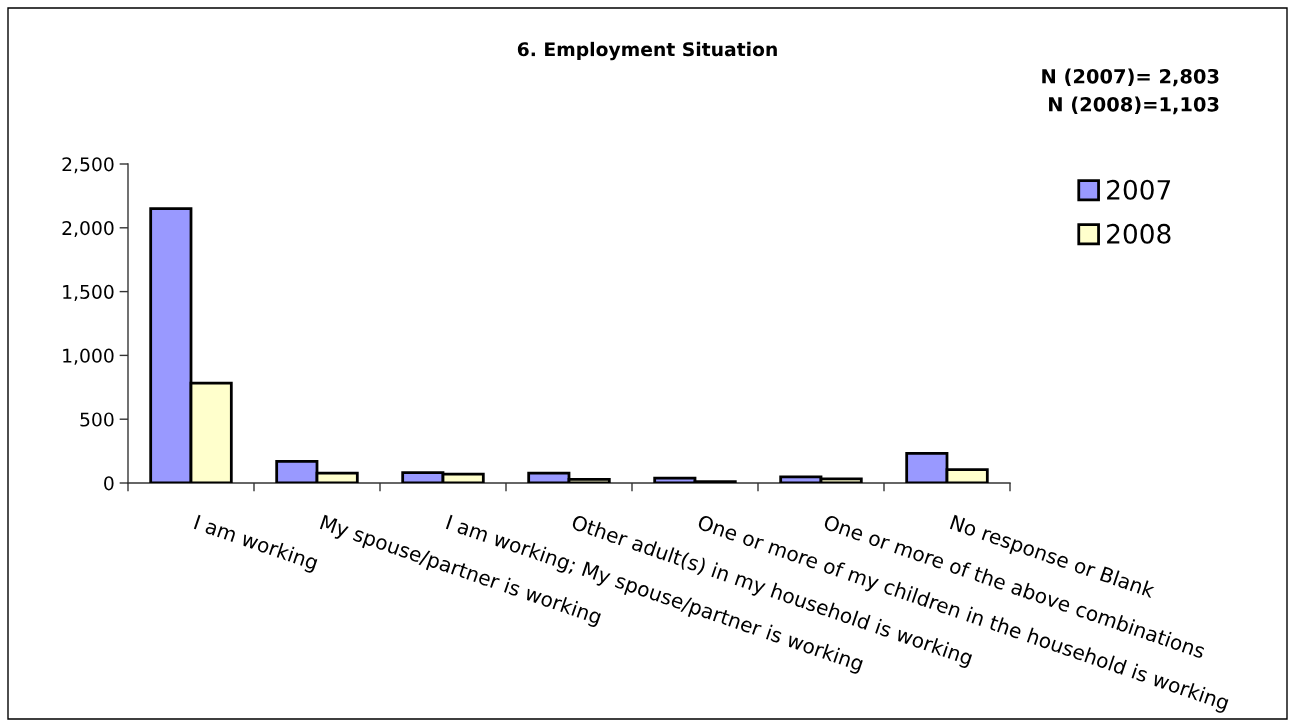 This screenshot has height=727, width=1295. Describe the element at coordinates (1130, 77) in the screenshot. I see `text: N (2007)= 2,803` at that location.